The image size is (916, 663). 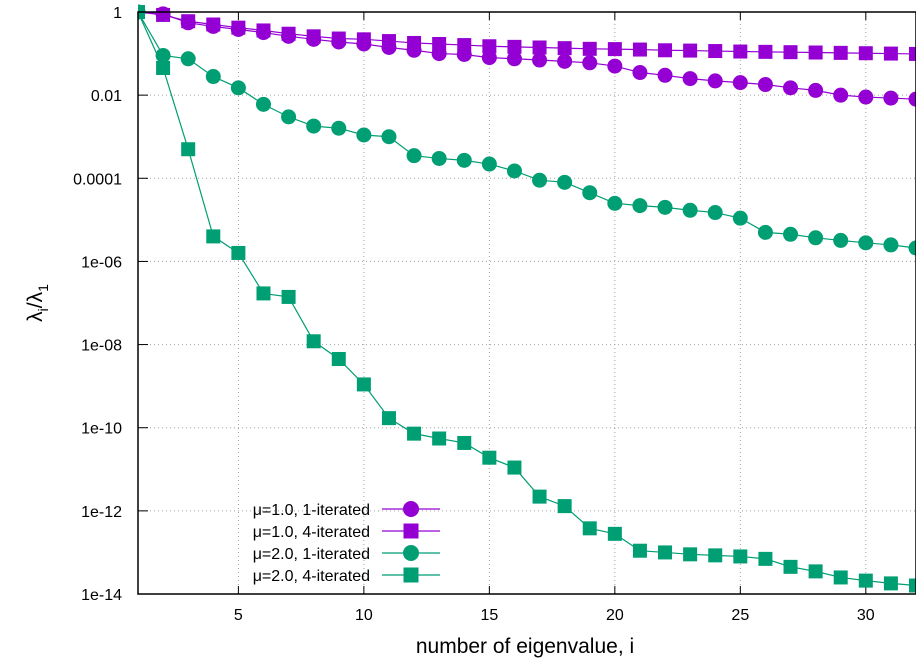 I want to click on series-square, so click(x=527, y=33).